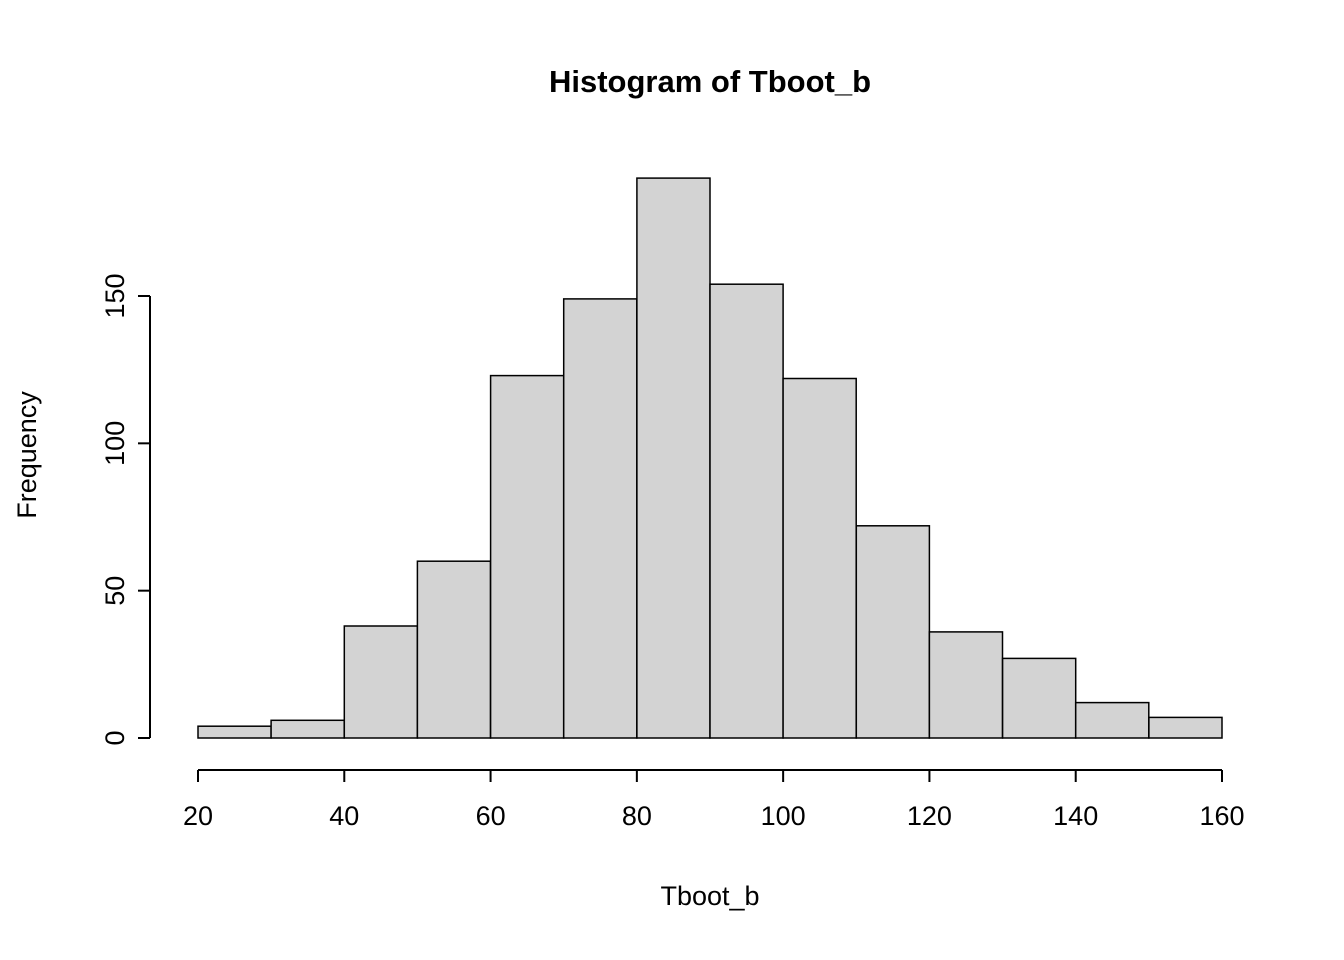 The image size is (1344, 960). Describe the element at coordinates (115, 737) in the screenshot. I see `y-tick-label: 0` at that location.